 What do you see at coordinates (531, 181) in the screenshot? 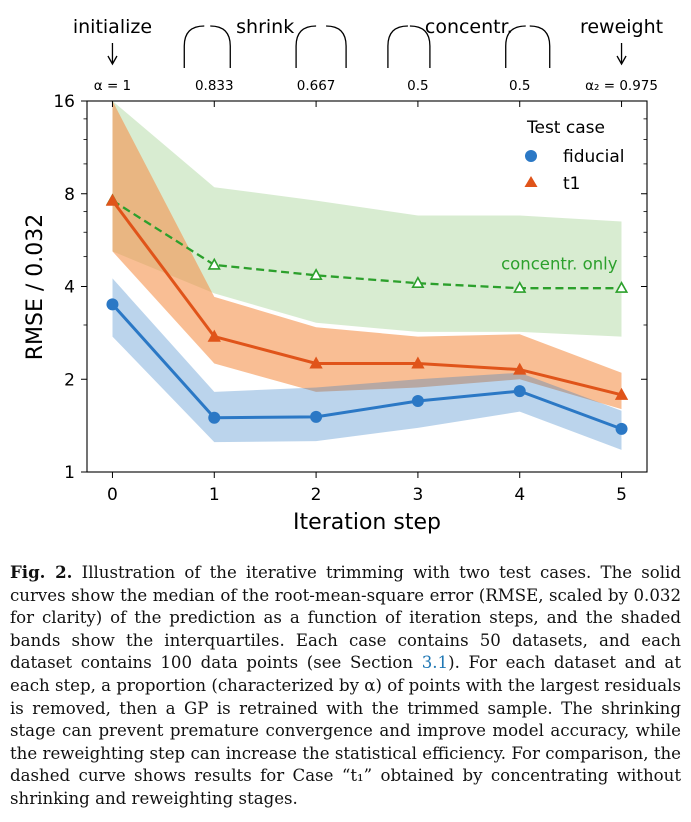
I see `legend-marker-t1` at bounding box center [531, 181].